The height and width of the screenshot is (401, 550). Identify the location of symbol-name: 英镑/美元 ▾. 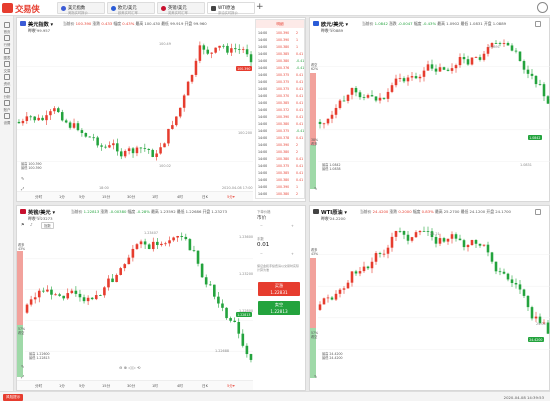
(42, 212).